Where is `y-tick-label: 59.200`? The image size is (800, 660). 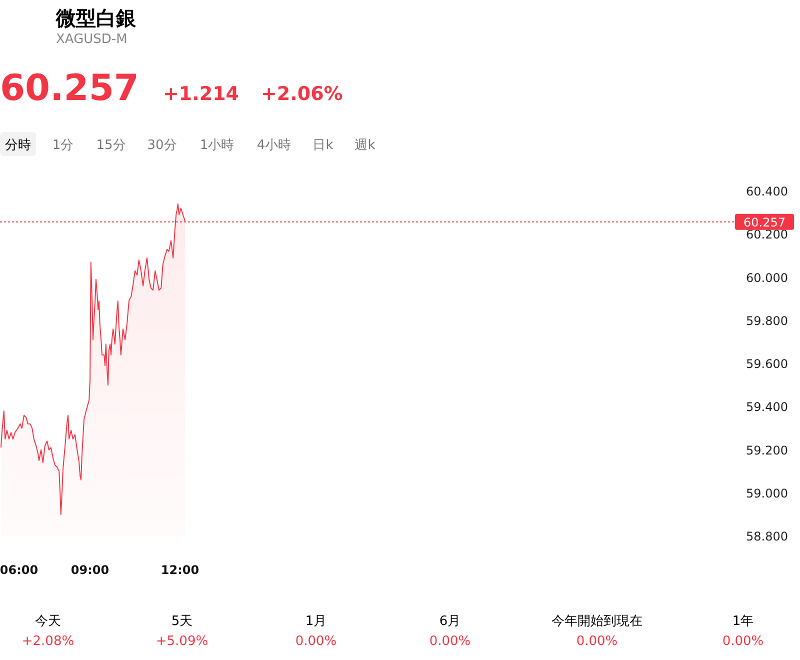 y-tick-label: 59.200 is located at coordinates (767, 450).